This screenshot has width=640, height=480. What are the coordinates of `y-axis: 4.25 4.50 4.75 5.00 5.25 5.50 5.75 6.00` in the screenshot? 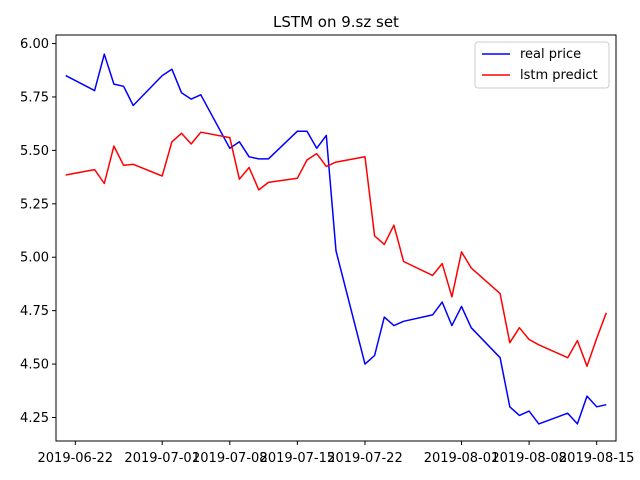 It's located at (38, 231).